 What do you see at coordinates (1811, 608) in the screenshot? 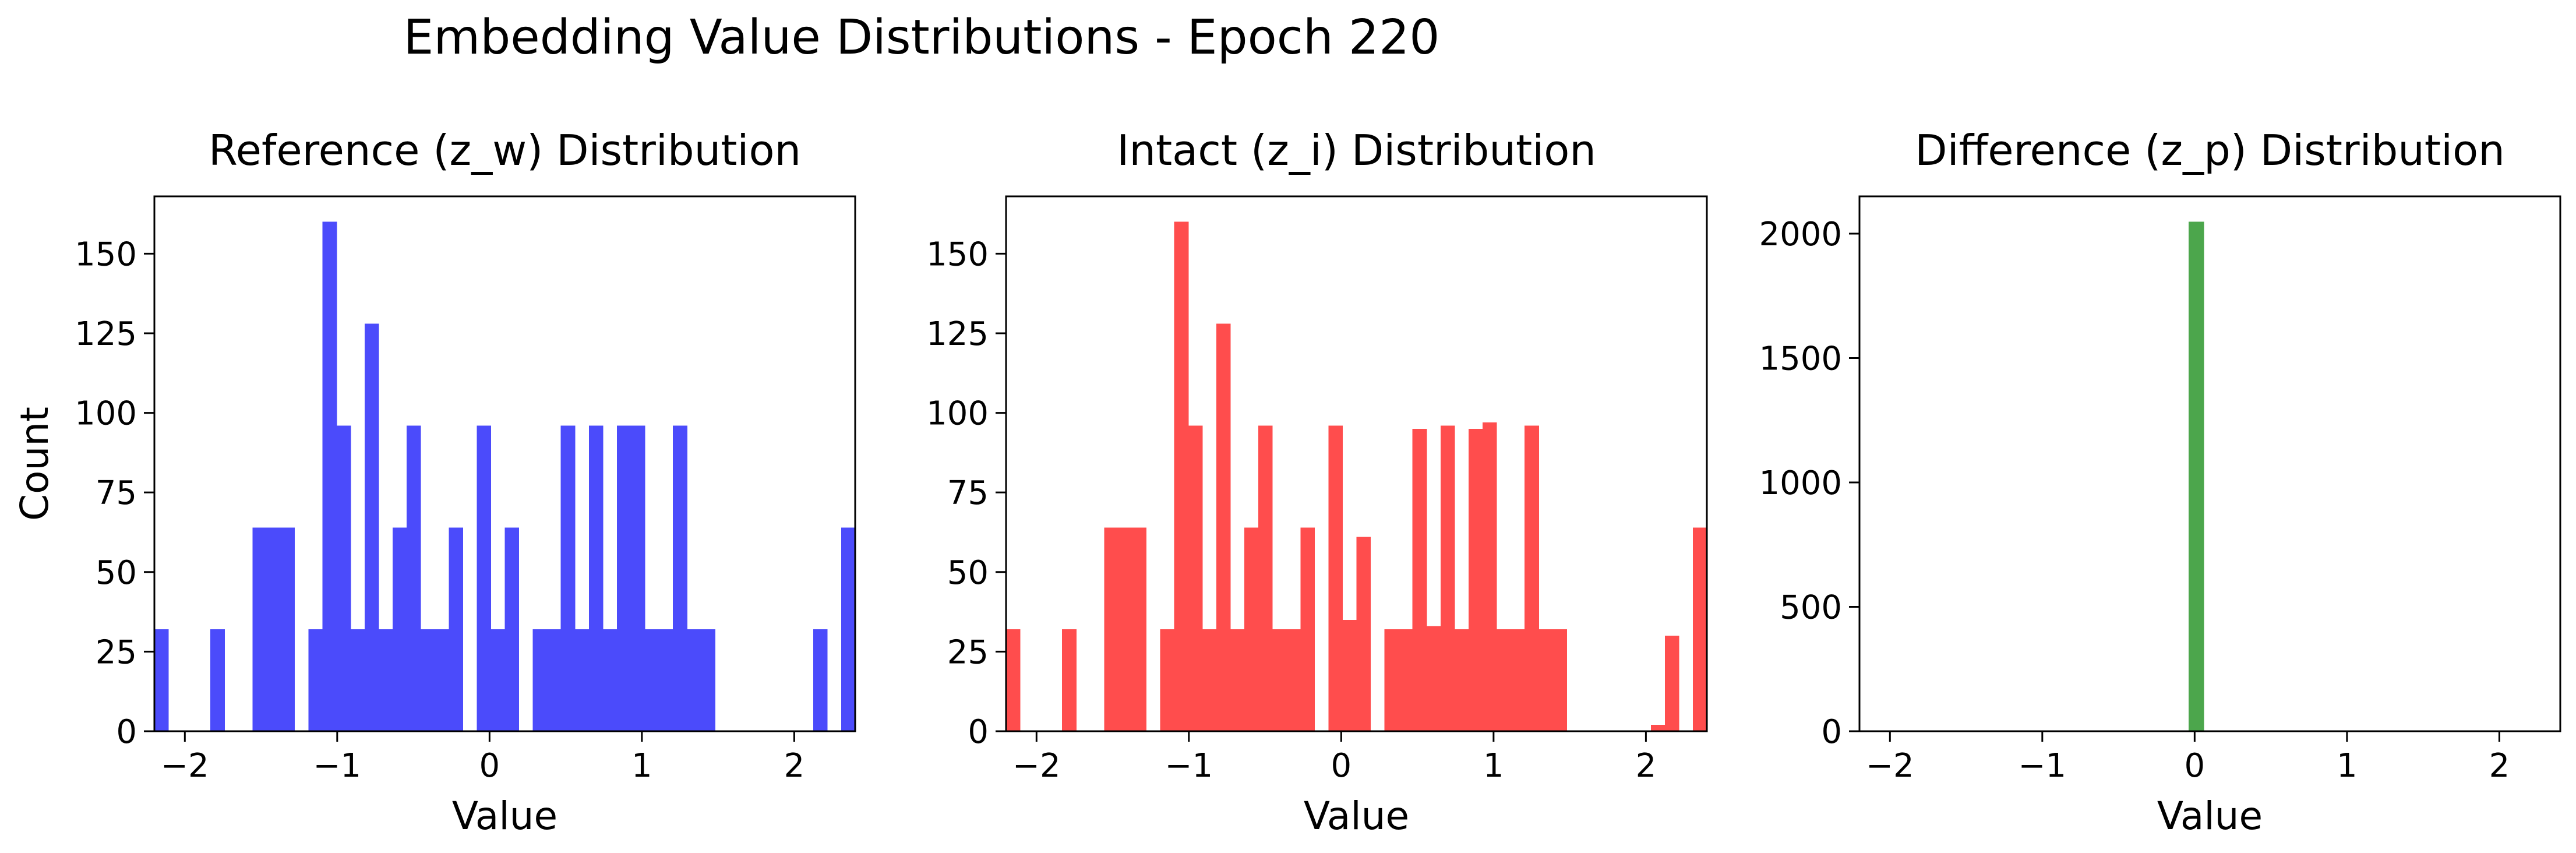
I see `y-tick-label: 500` at bounding box center [1811, 608].